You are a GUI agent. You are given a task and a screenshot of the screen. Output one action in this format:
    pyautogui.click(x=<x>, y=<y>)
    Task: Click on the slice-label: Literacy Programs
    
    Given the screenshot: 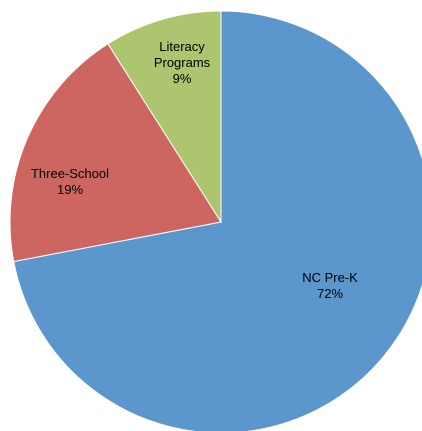 What is the action you would take?
    pyautogui.click(x=182, y=54)
    